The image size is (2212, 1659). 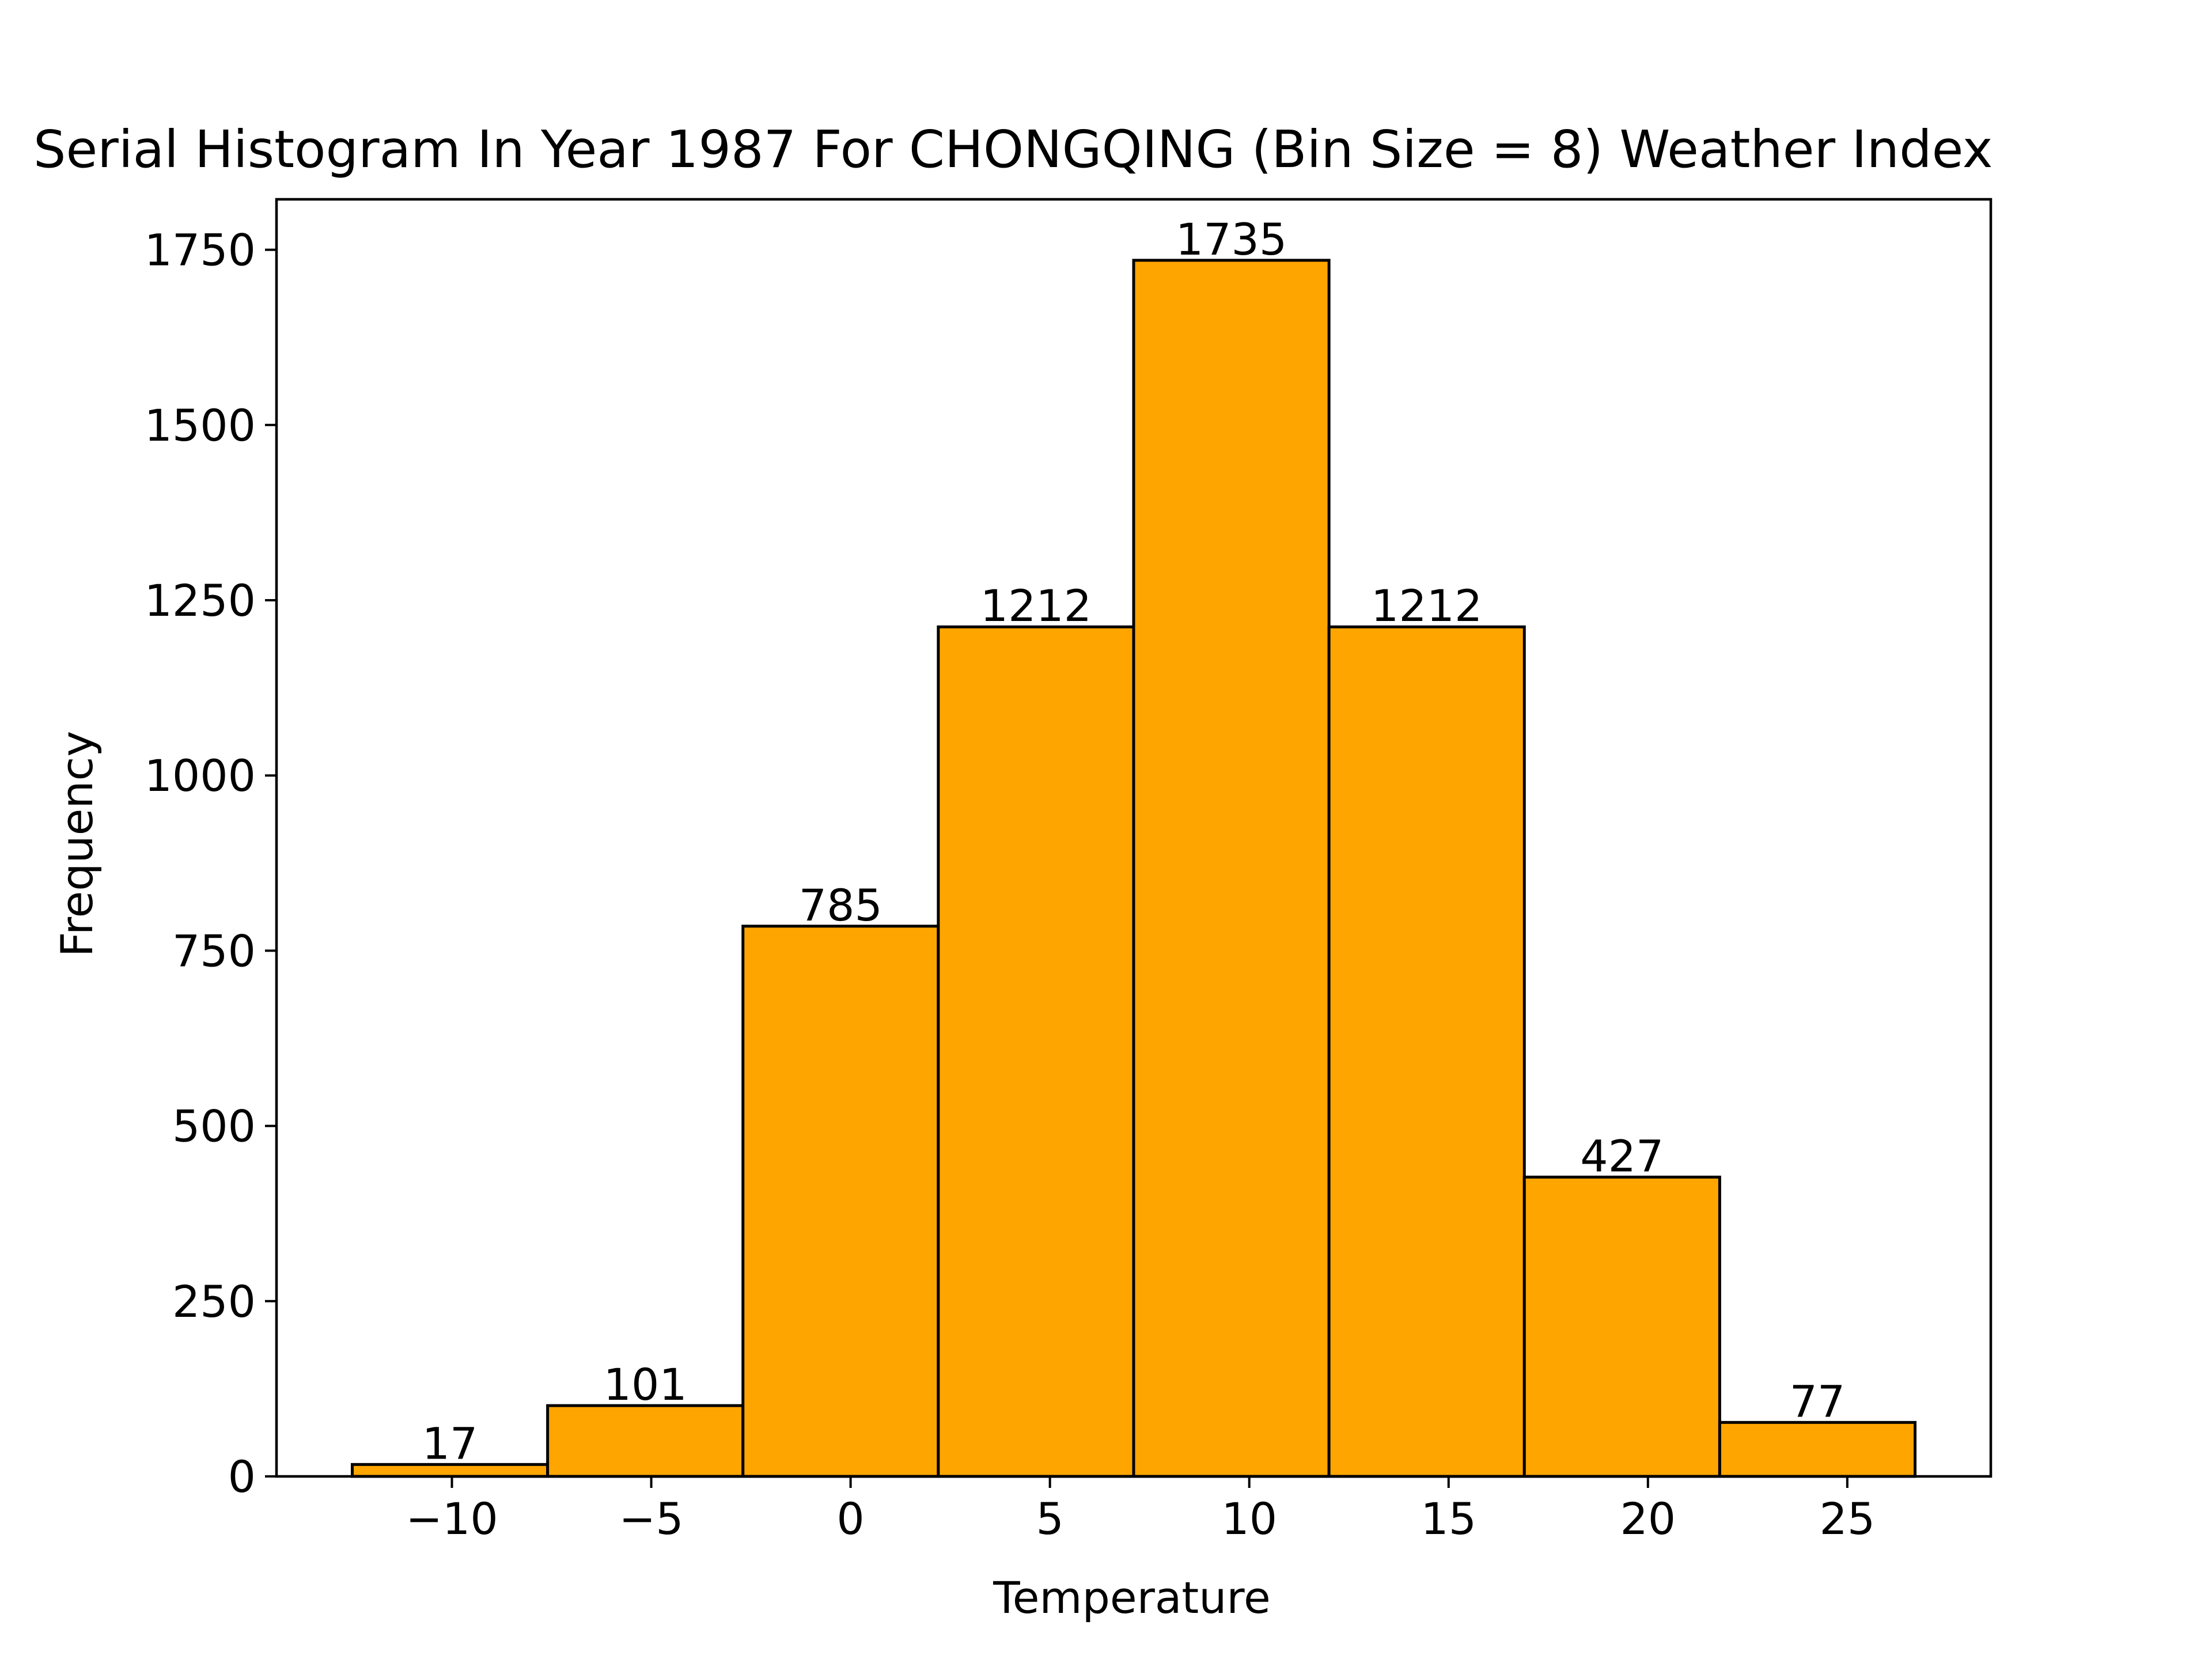 I want to click on y-tick-label: 1500, so click(x=200, y=425).